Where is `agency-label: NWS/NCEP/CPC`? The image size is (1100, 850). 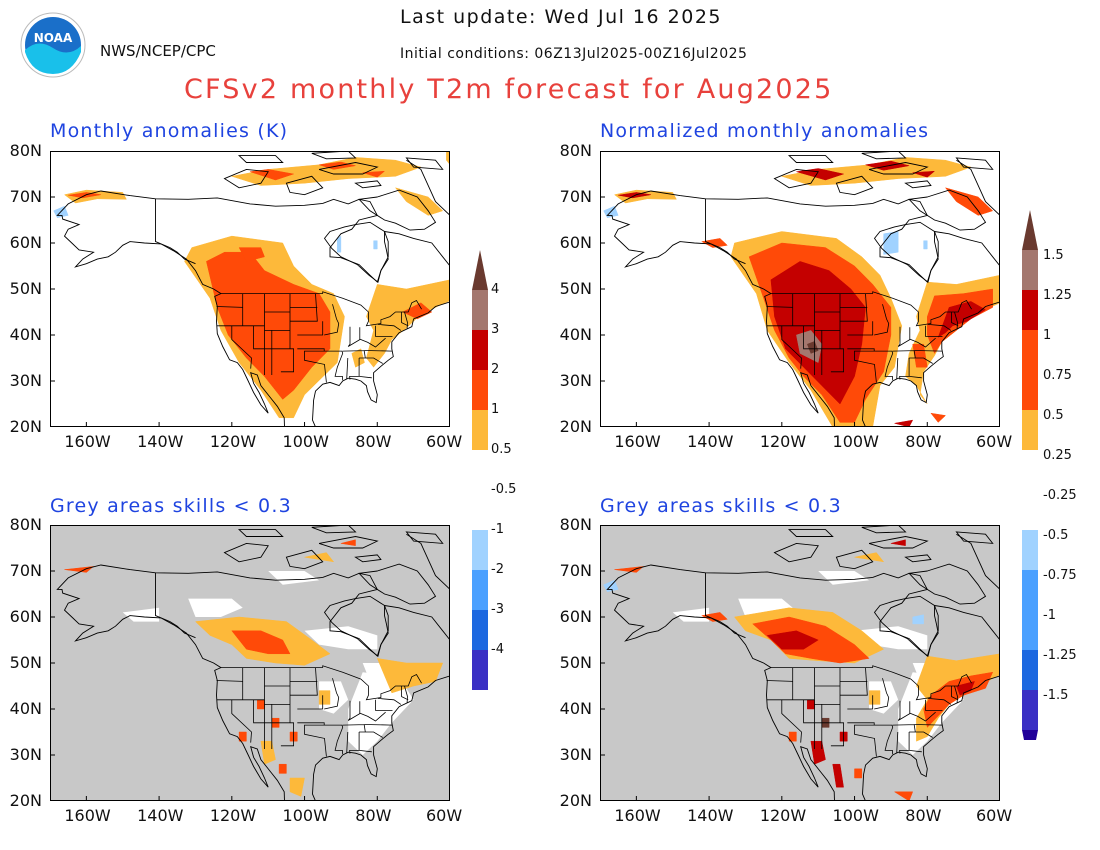 agency-label: NWS/NCEP/CPC is located at coordinates (158, 51).